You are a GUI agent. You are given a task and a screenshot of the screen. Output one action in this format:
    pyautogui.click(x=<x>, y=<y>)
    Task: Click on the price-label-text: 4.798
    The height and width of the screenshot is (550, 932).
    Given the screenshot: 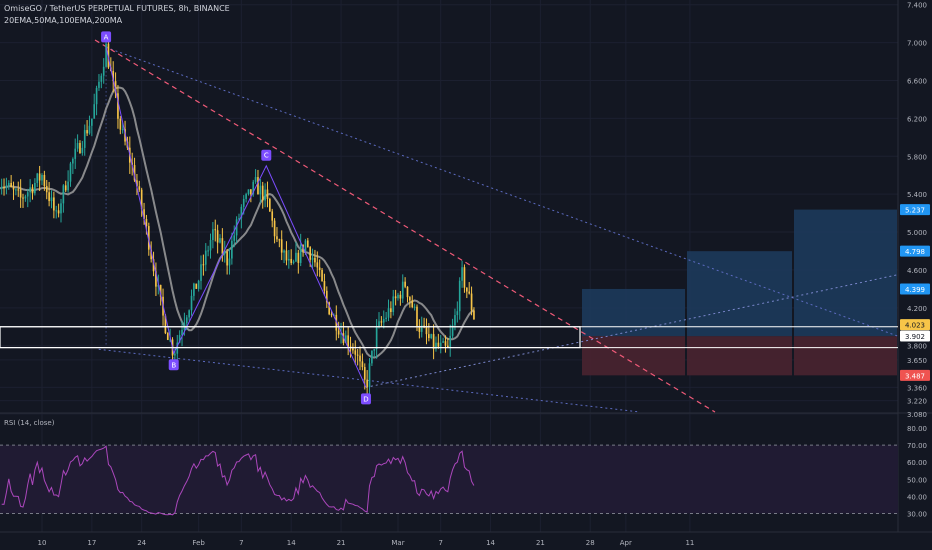 What is the action you would take?
    pyautogui.click(x=915, y=252)
    